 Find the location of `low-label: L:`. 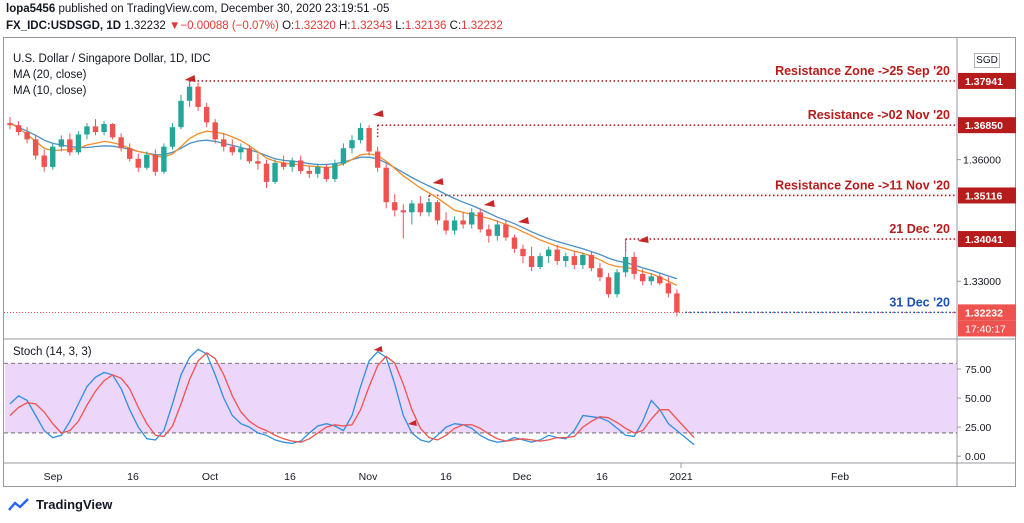

low-label: L: is located at coordinates (400, 26).